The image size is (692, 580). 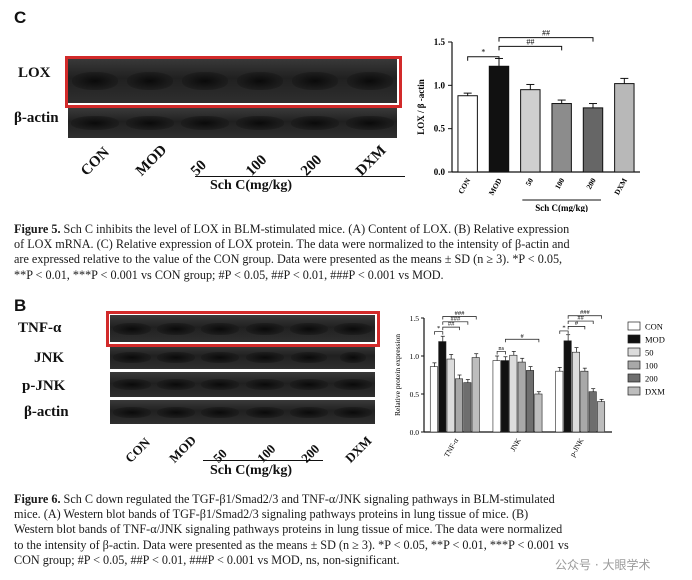 I want to click on sig-jnk-mod-dxm, so click(x=522, y=340).